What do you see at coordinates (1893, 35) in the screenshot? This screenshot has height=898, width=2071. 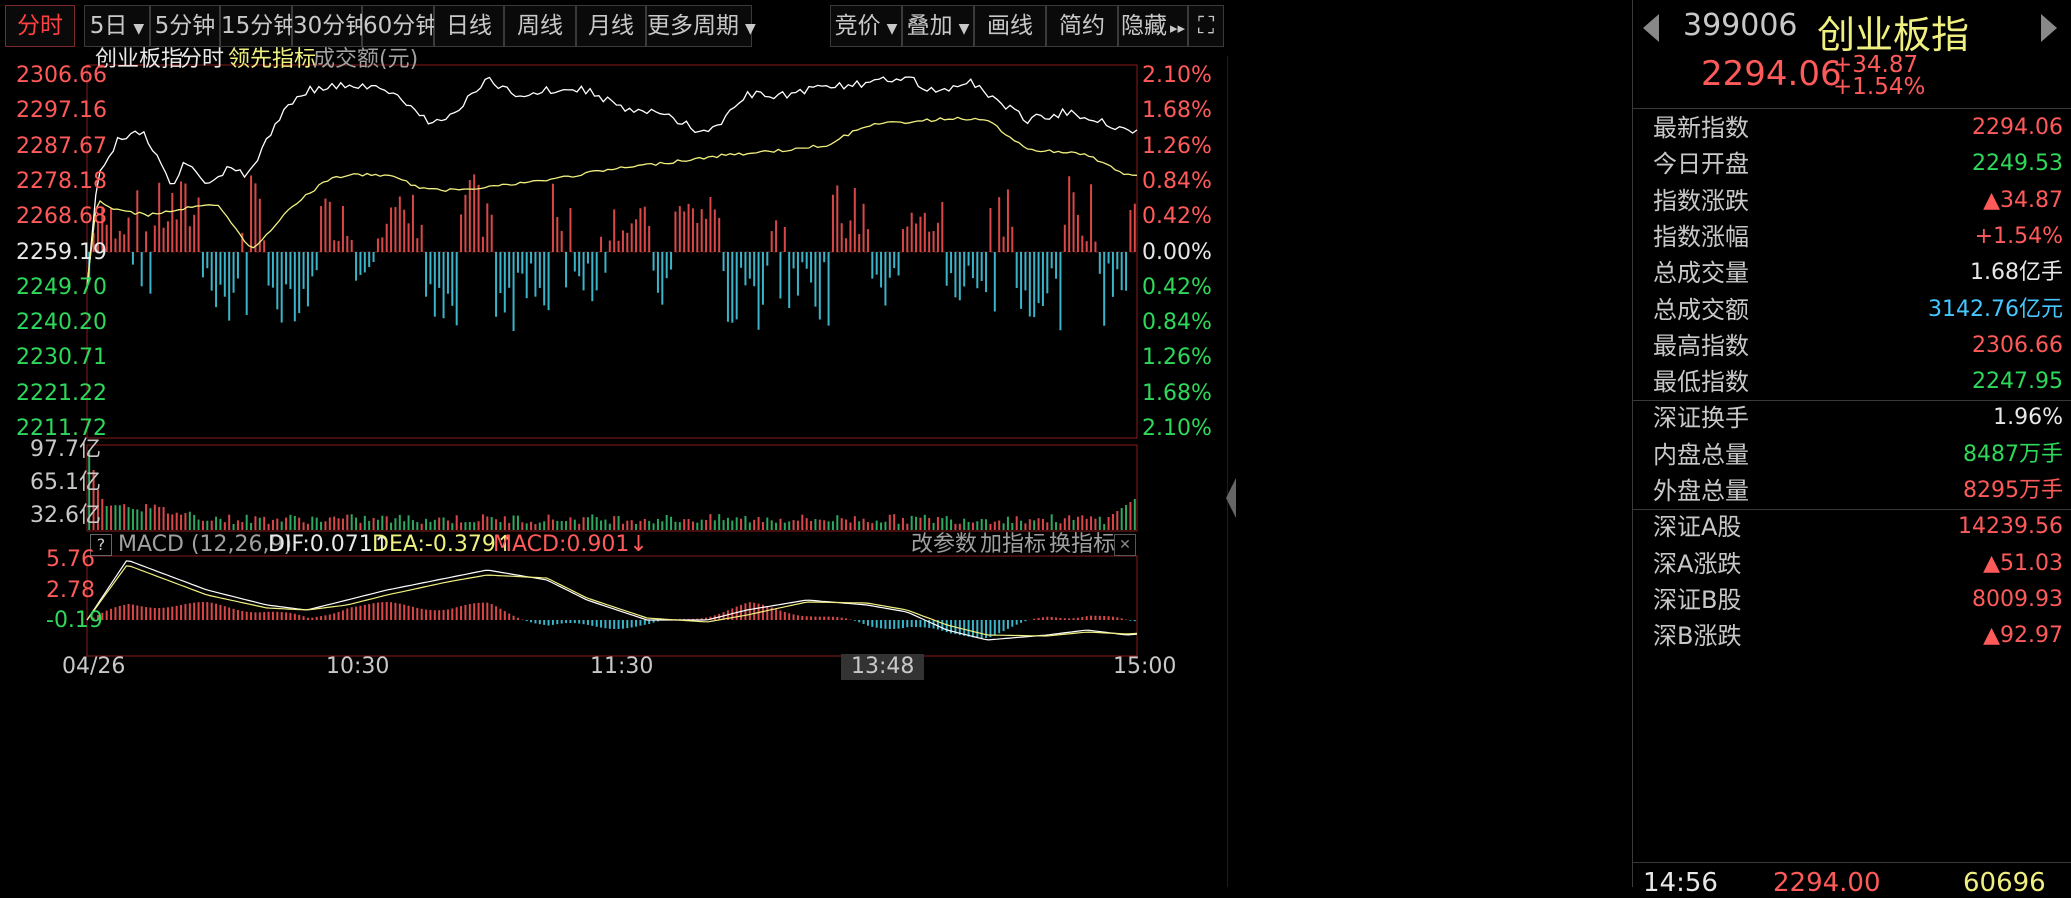 I see `index-name: 创业板指` at bounding box center [1893, 35].